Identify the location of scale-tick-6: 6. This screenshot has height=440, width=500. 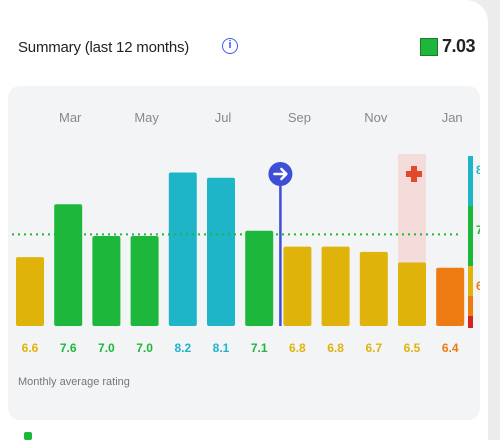
(478, 286).